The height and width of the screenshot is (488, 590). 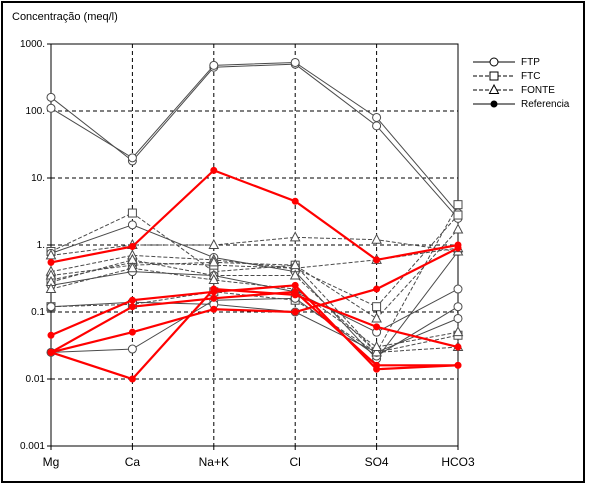 I want to click on legend-item: FTP, so click(x=506, y=62).